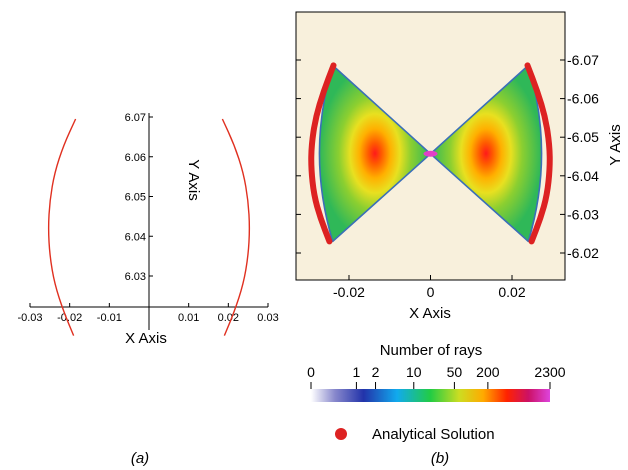 This screenshot has height=470, width=628. I want to click on panel-a-x-tick-label: -0.03, so click(29, 318).